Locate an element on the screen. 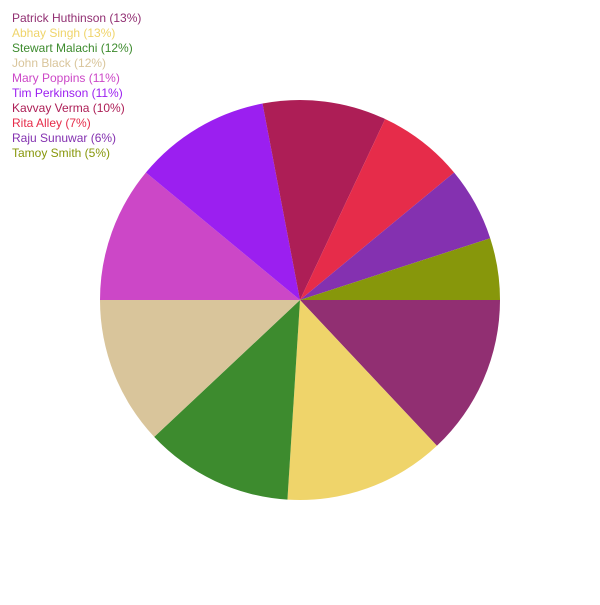 The height and width of the screenshot is (605, 600). legend-item: John Black (12%) is located at coordinates (59, 63).